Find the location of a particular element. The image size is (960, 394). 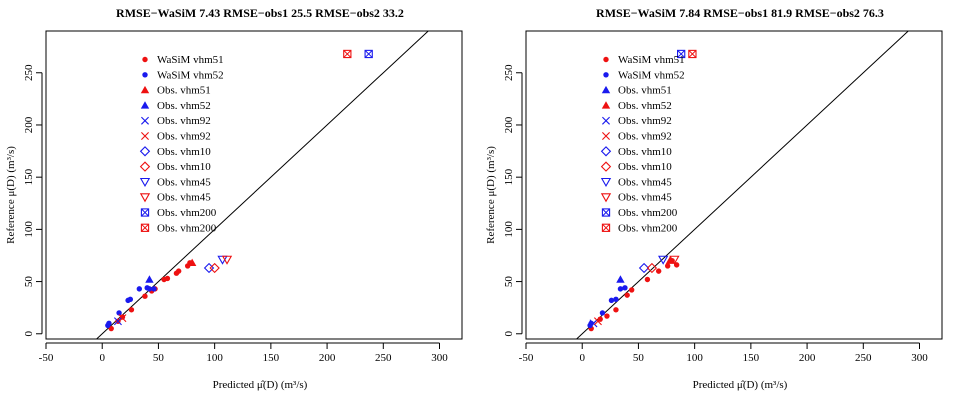

x-tick-label: 150 is located at coordinates (751, 358).